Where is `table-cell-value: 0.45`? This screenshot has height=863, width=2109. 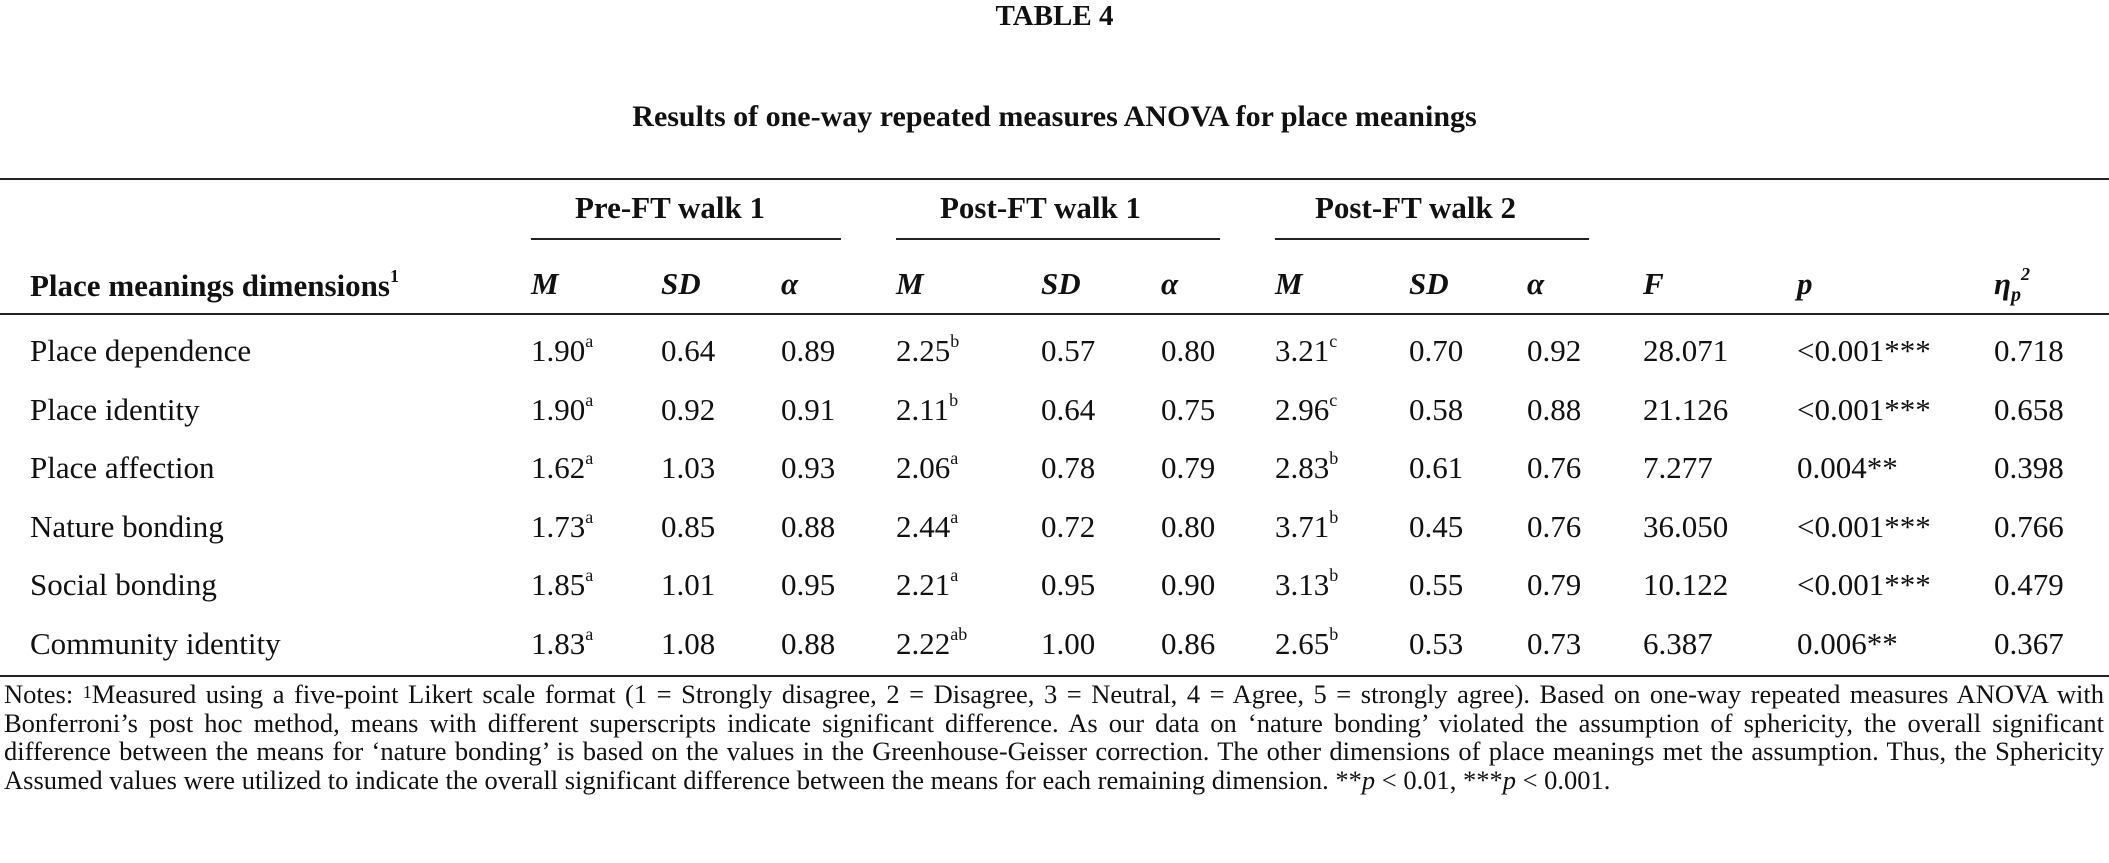 table-cell-value: 0.45 is located at coordinates (1436, 526).